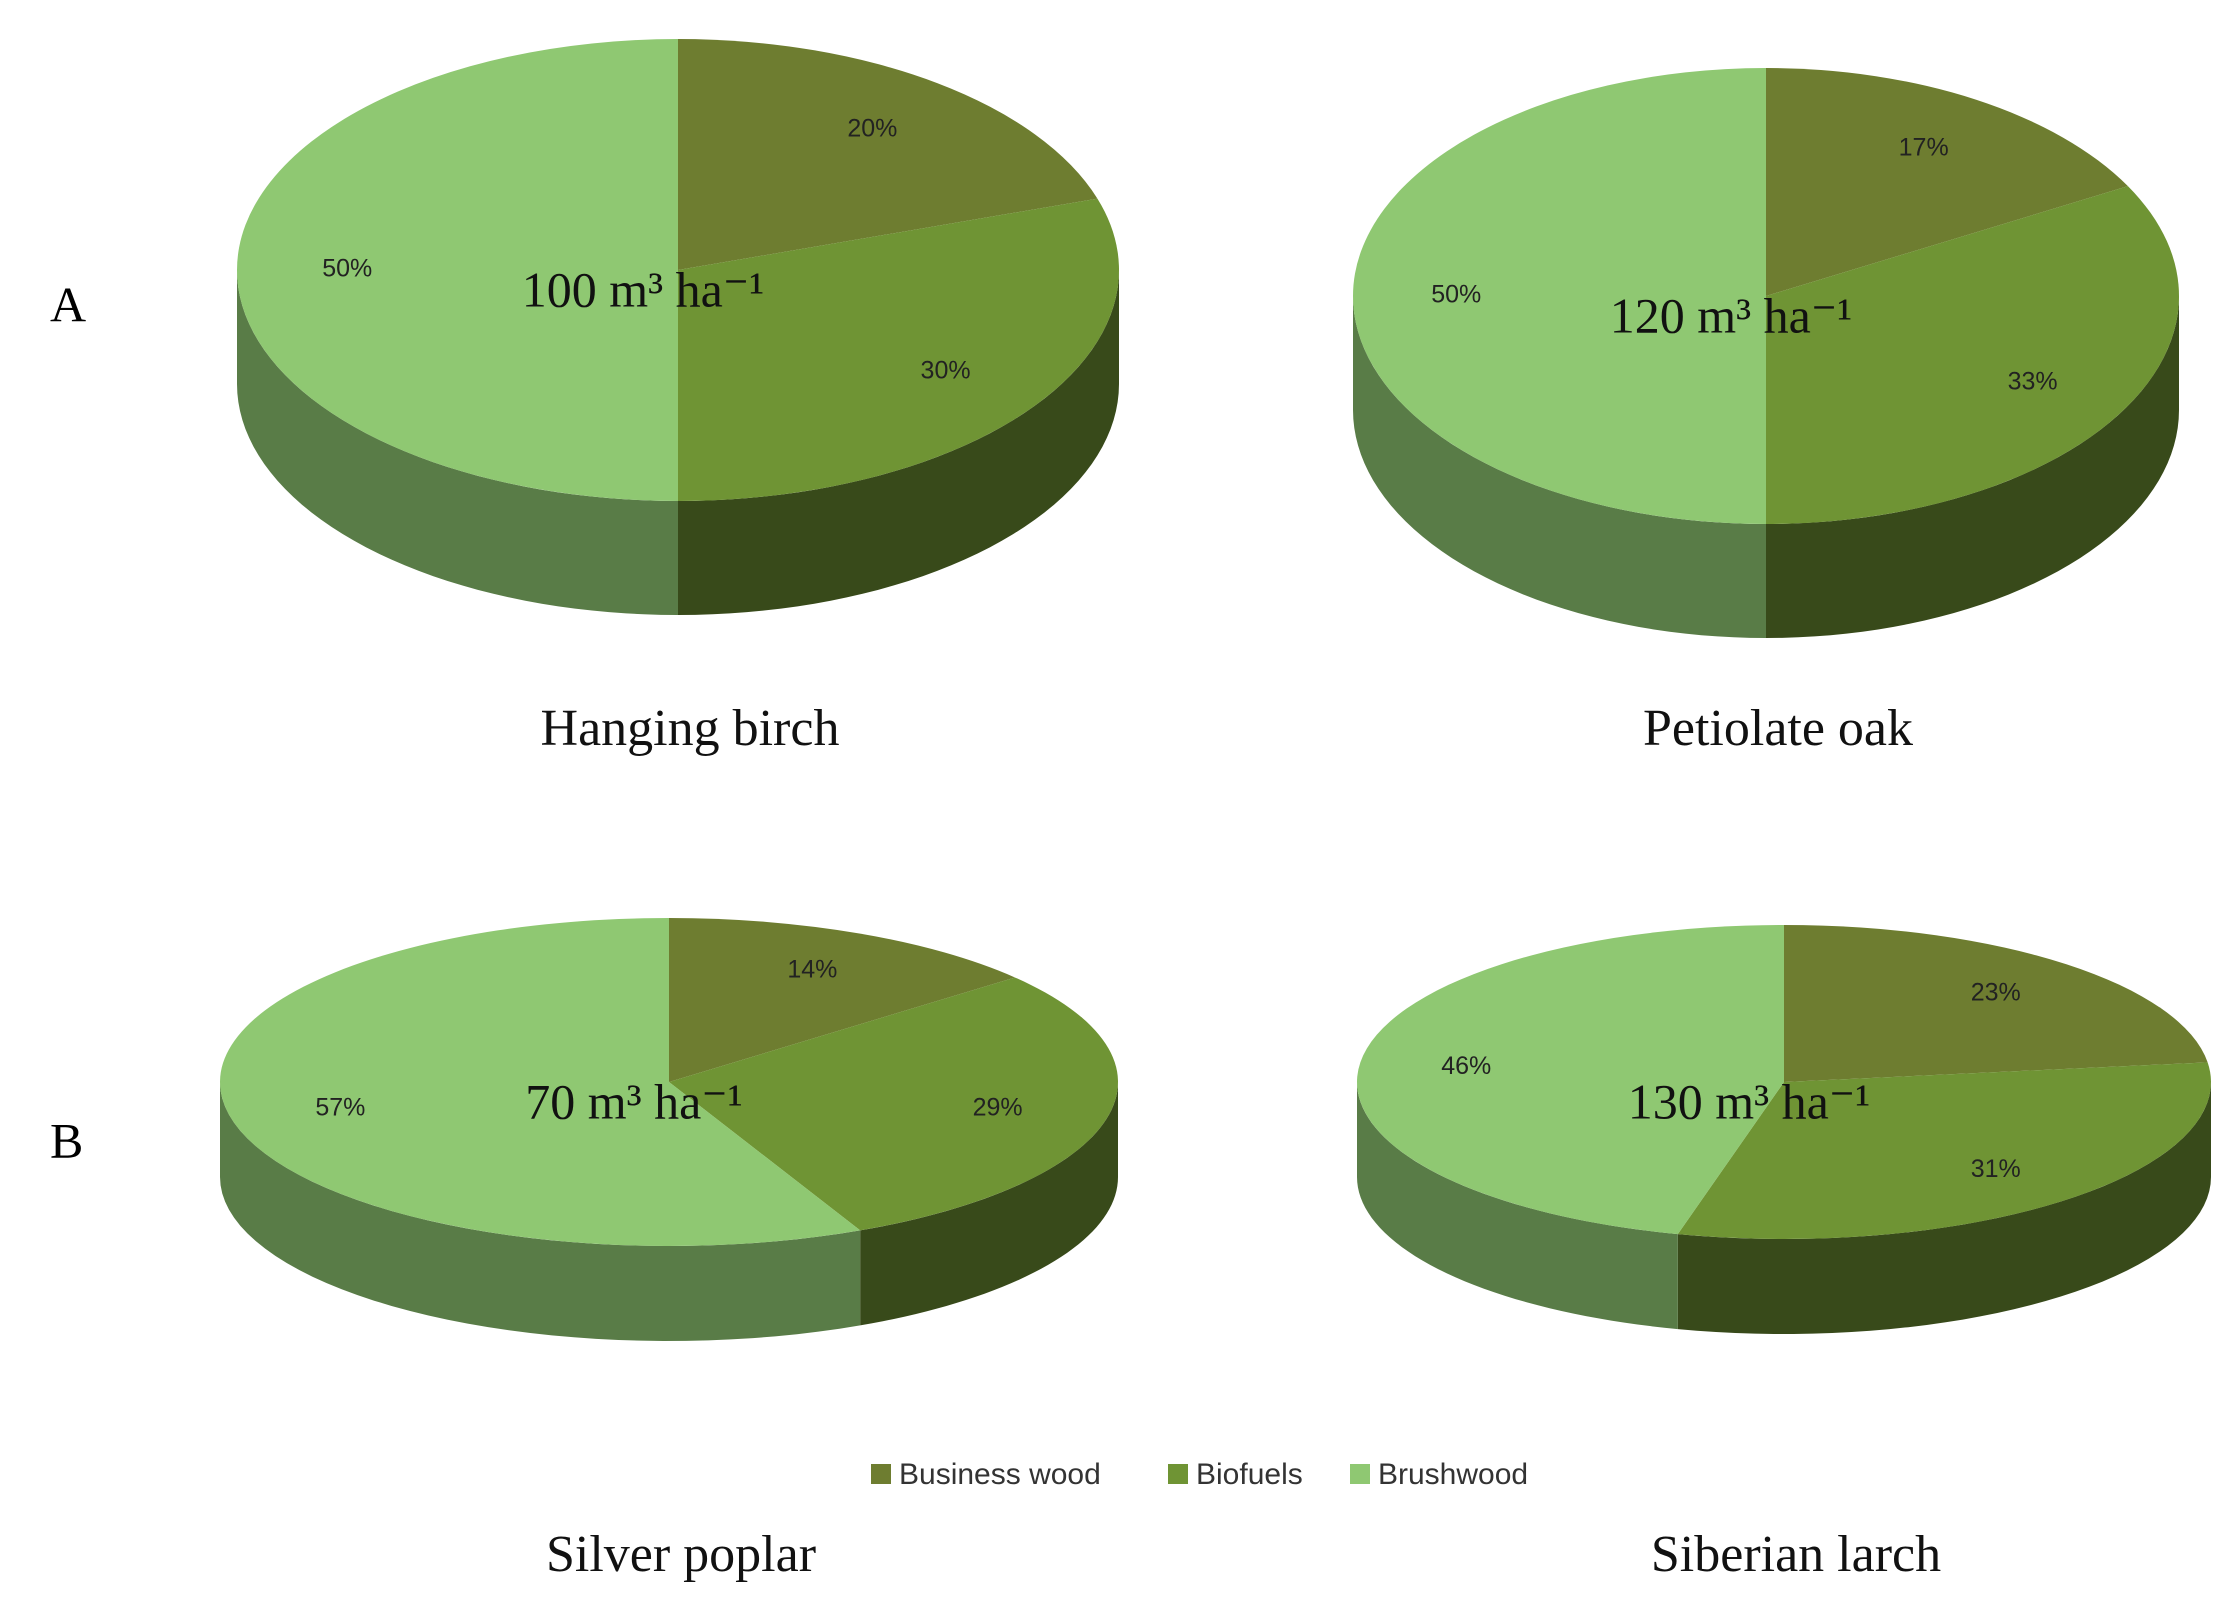  What do you see at coordinates (1466, 1066) in the screenshot?
I see `slice-label: 46%` at bounding box center [1466, 1066].